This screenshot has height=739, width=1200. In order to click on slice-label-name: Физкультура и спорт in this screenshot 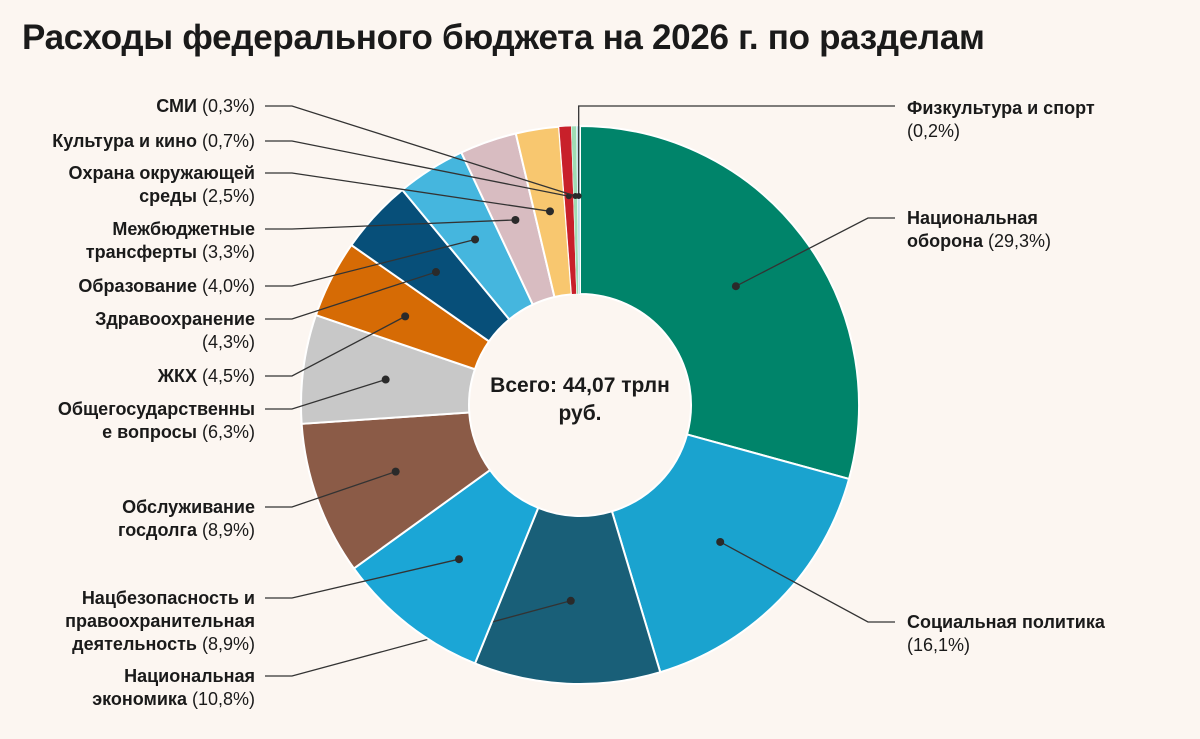, I will do `click(1001, 108)`.